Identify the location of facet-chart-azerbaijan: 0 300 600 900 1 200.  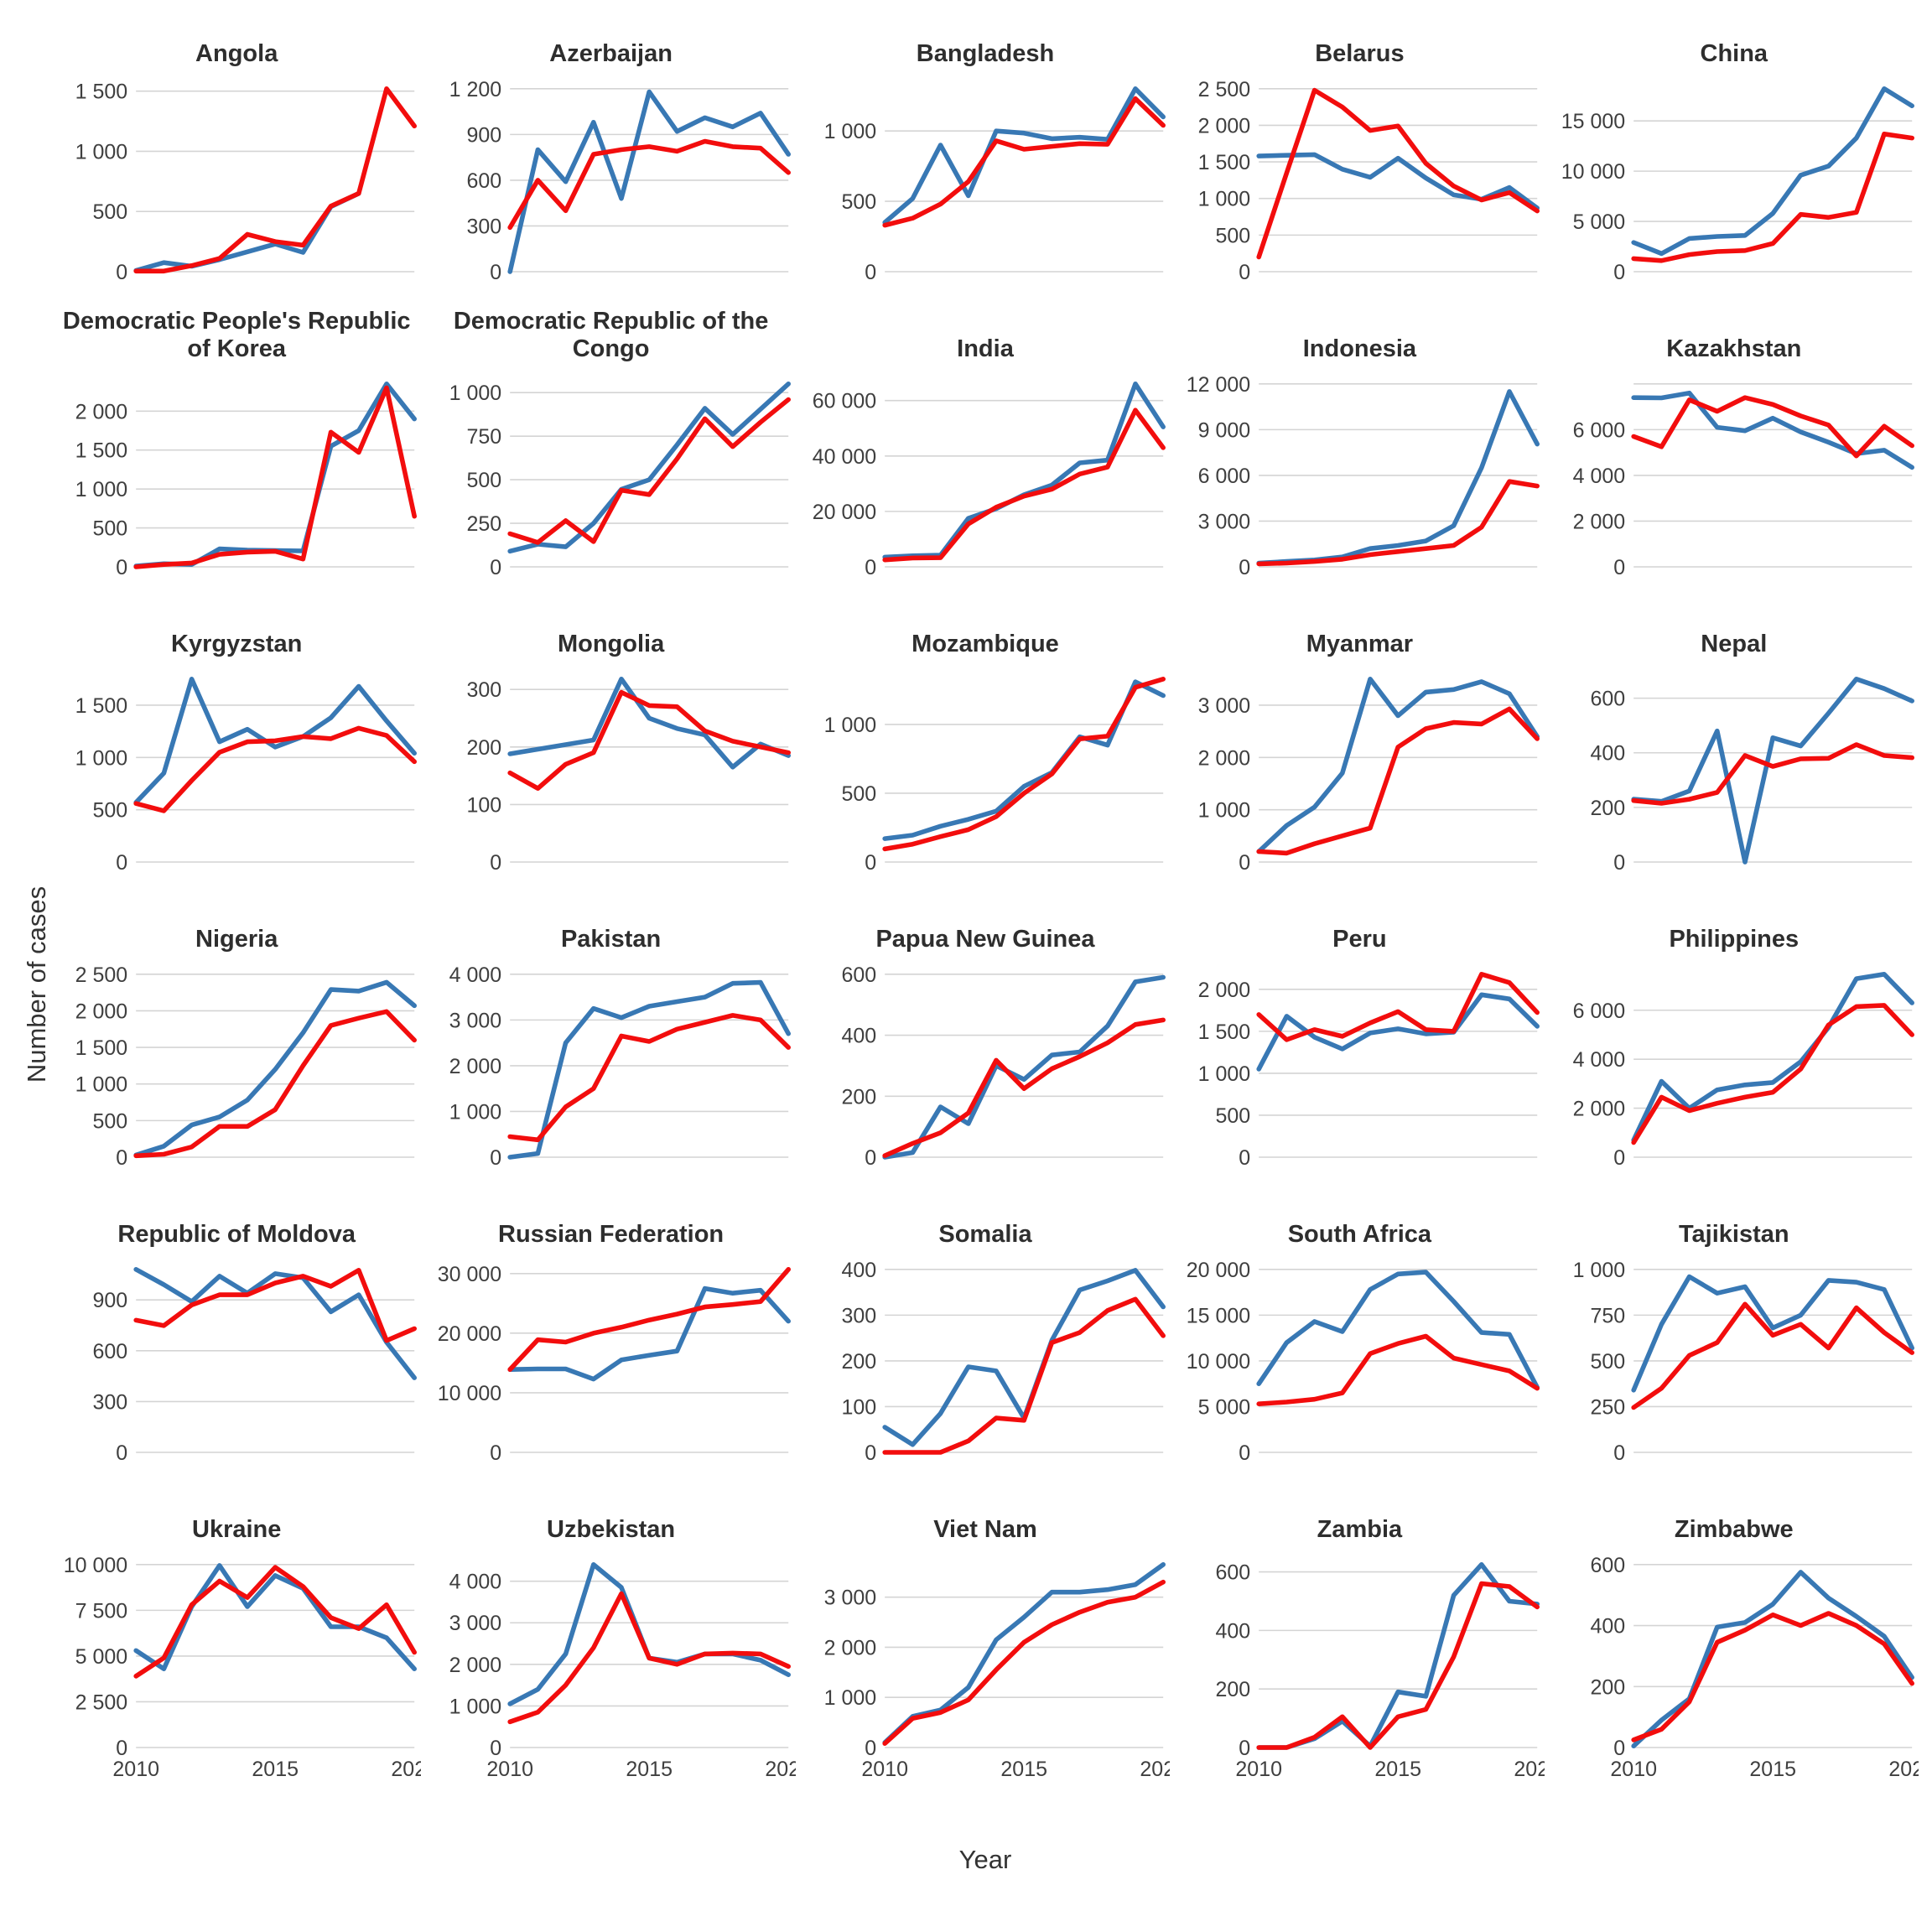
(620, 181).